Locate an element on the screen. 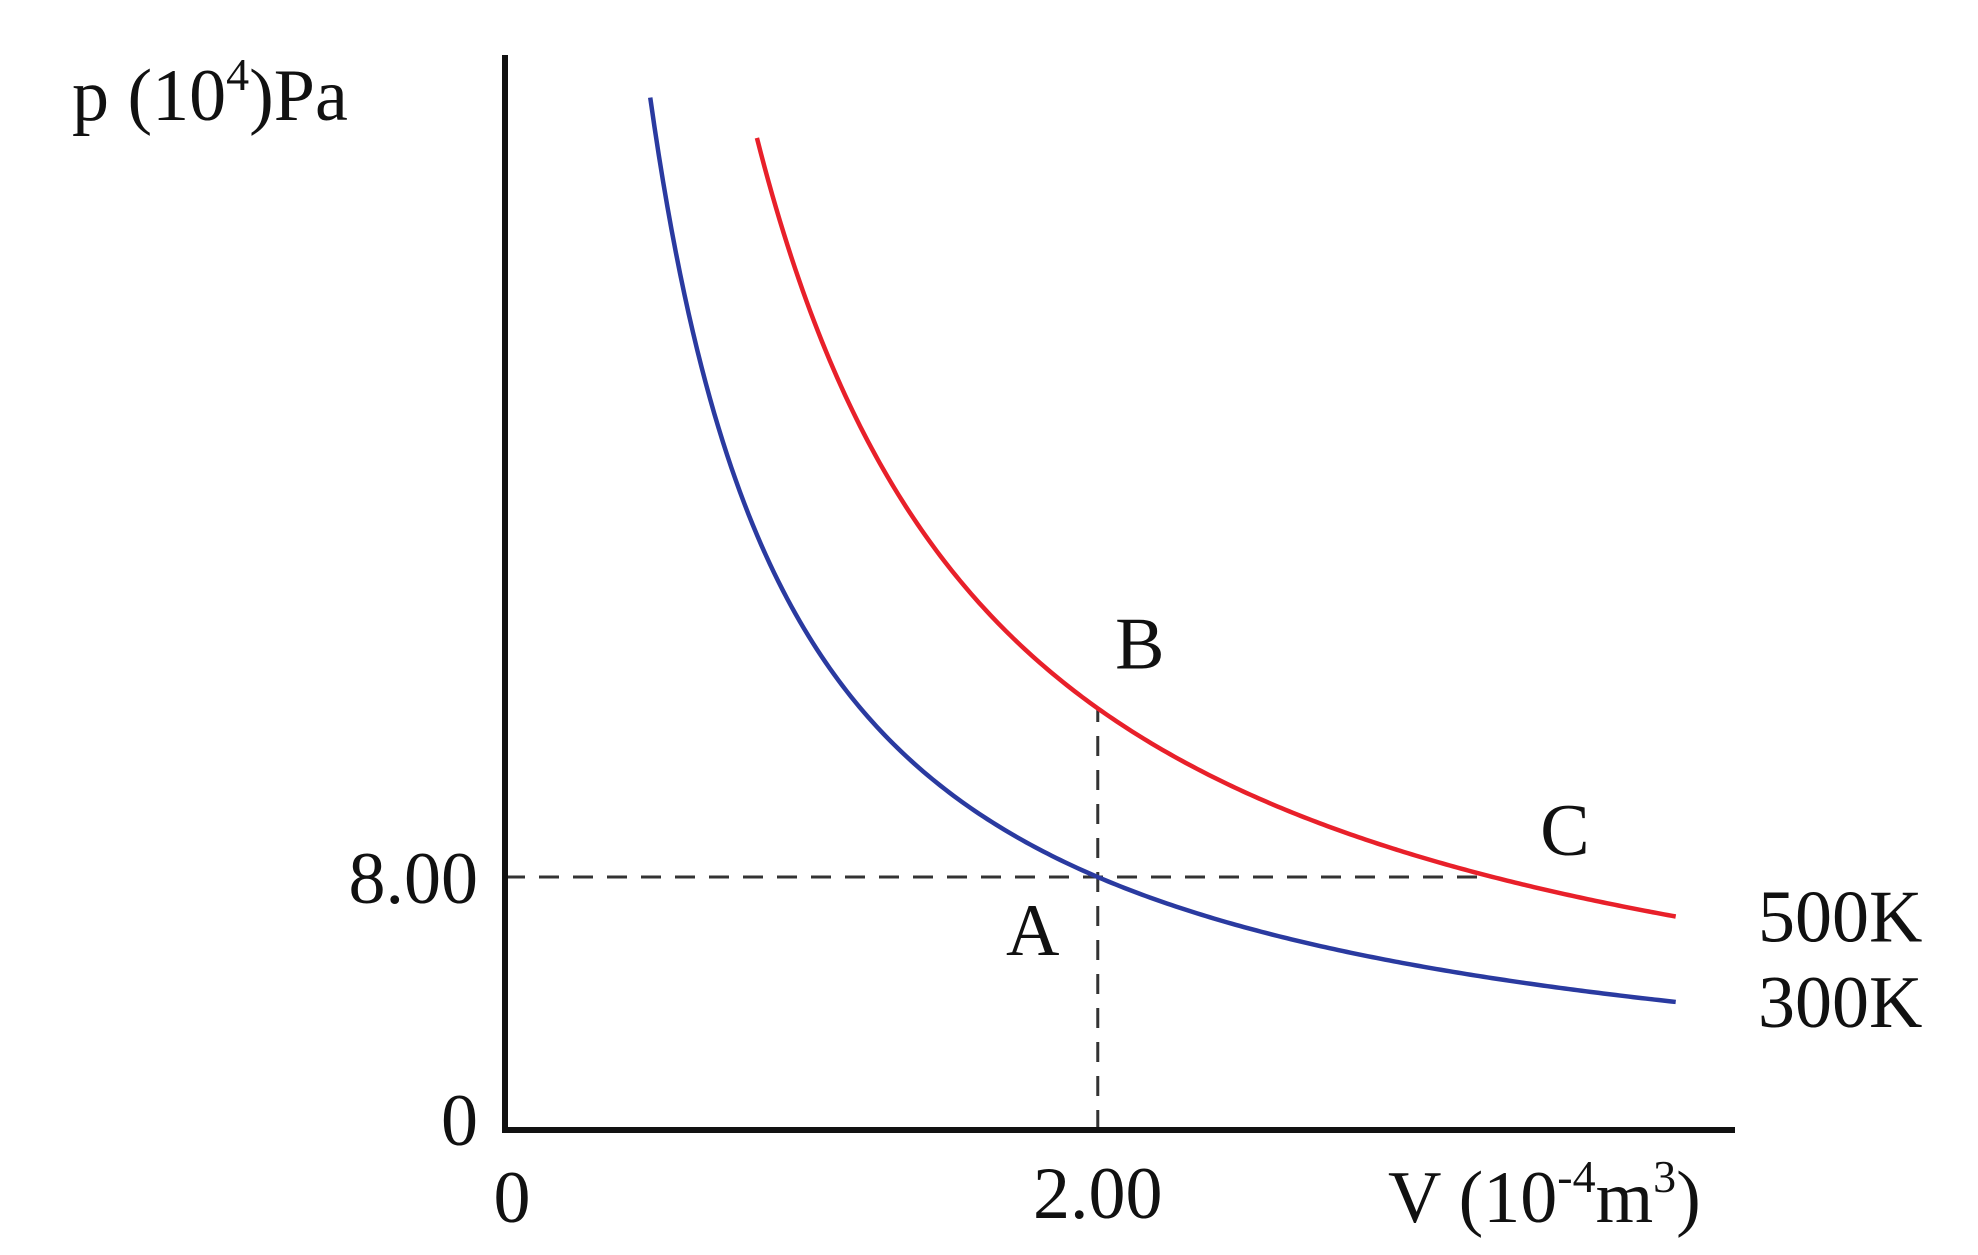 The width and height of the screenshot is (1978, 1255). x-axis-label: V (10-4m3) is located at coordinates (1544, 1195).